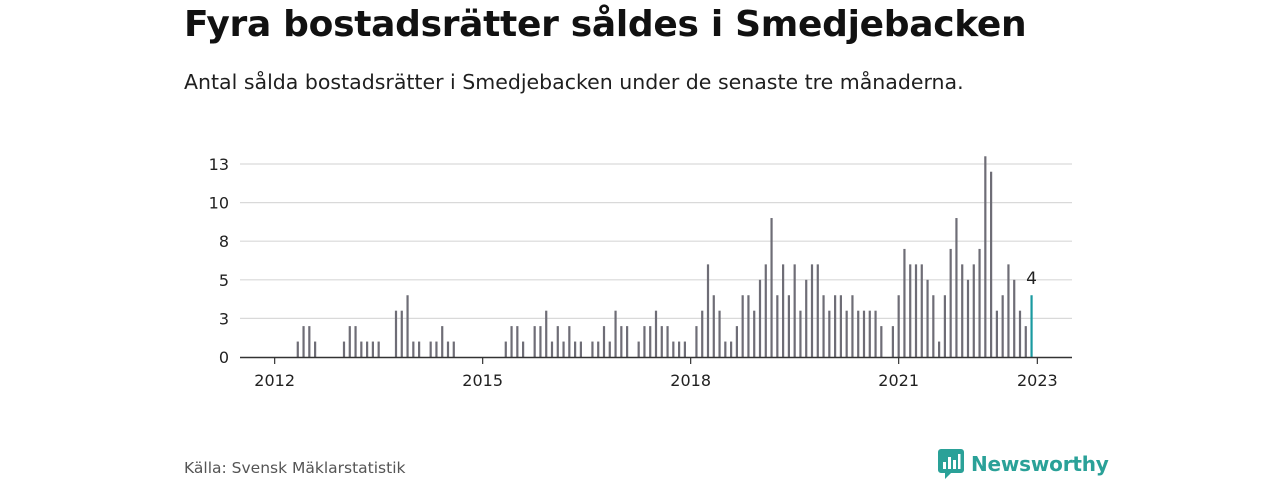 The width and height of the screenshot is (1280, 480). I want to click on x-tick-label: 2023, so click(1037, 380).